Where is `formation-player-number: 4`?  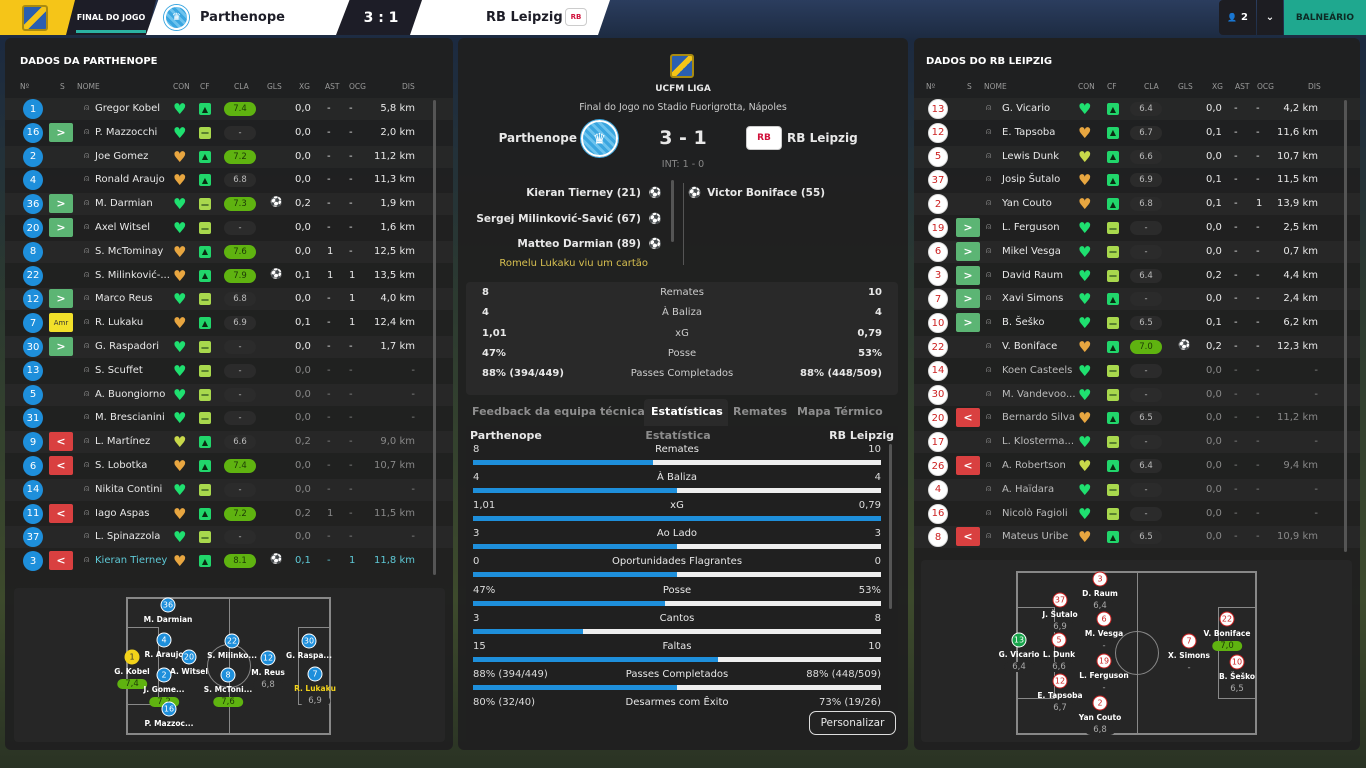
formation-player-number: 4 is located at coordinates (164, 640).